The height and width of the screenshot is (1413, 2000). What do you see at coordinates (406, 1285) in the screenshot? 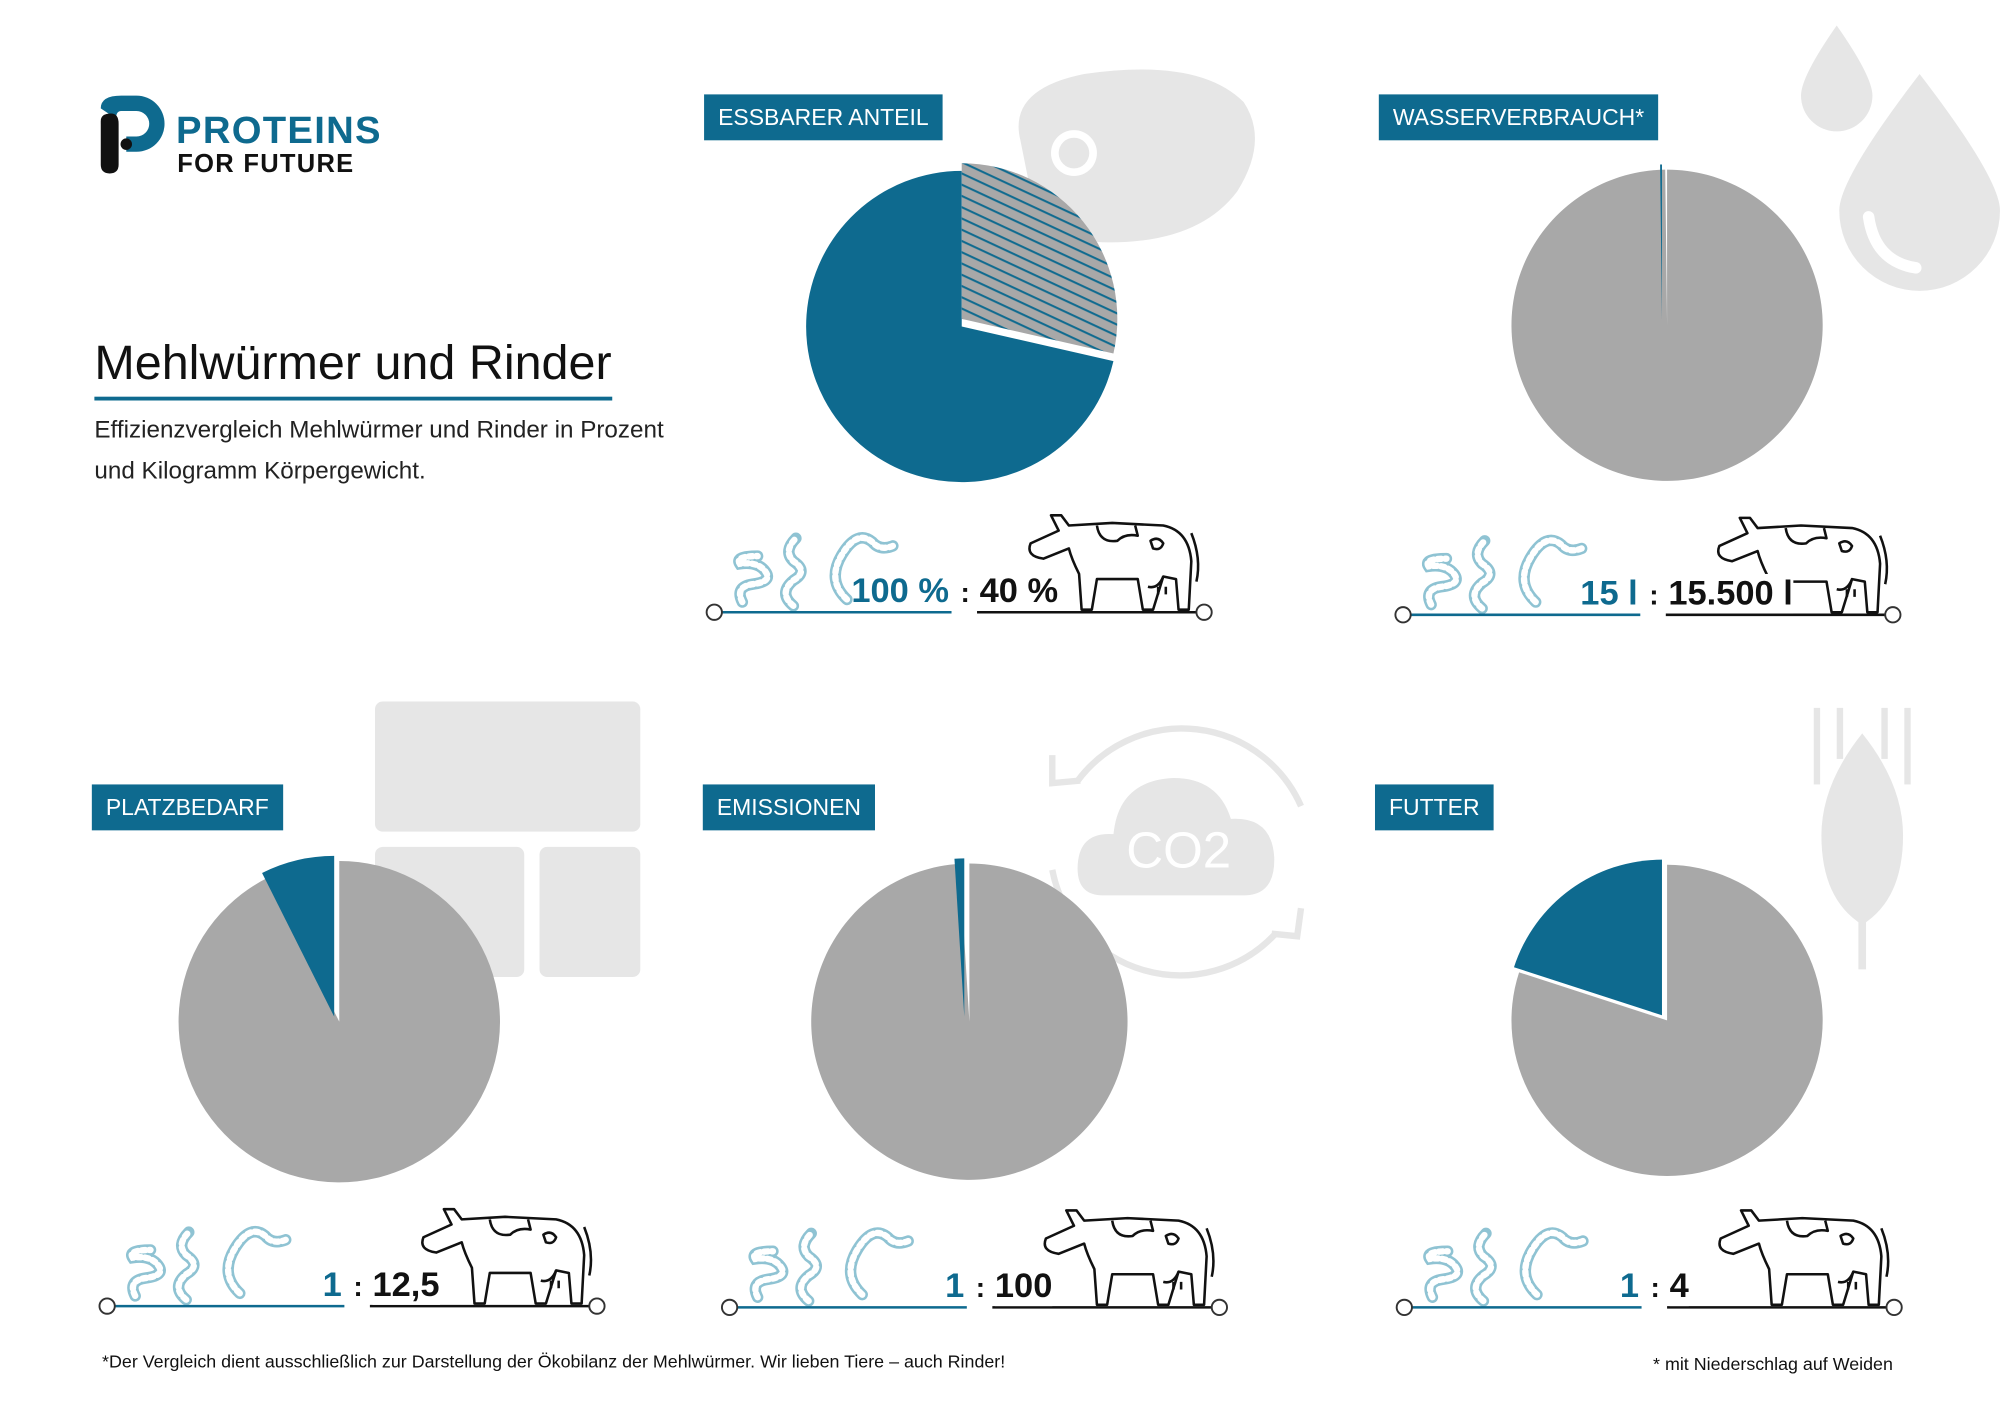
I see `cow-value: 12,5` at bounding box center [406, 1285].